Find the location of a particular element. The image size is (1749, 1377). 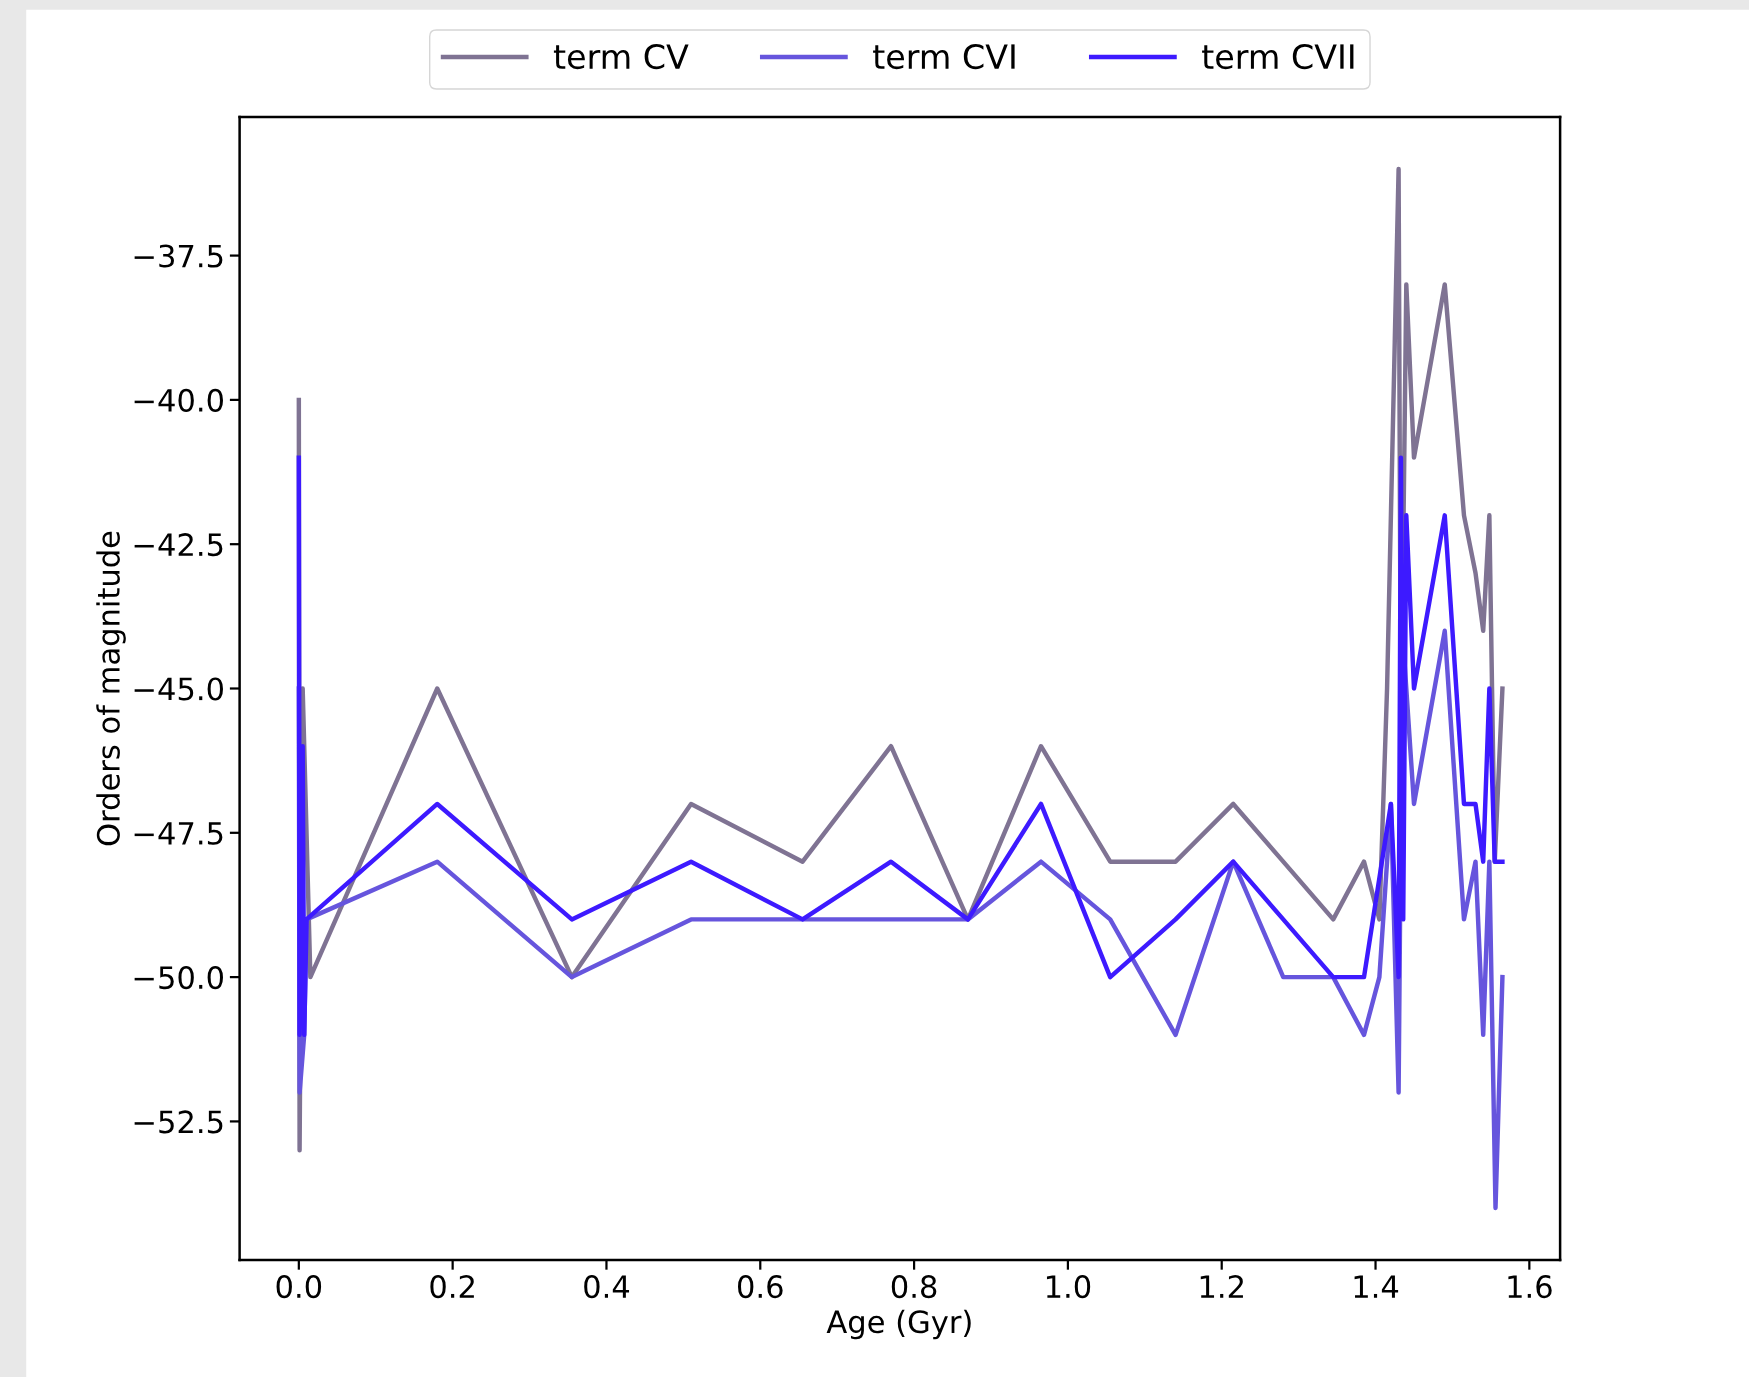

x-tick-label: 1.6 is located at coordinates (1530, 1287).